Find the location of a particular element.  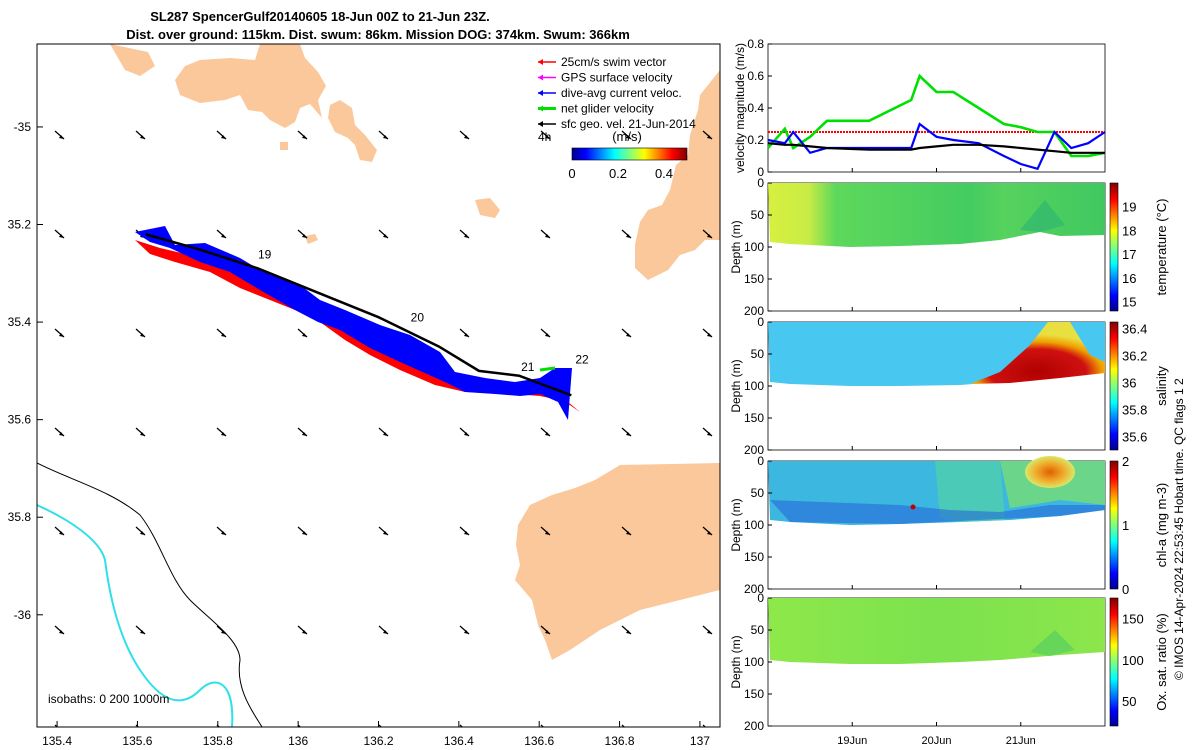

lon-tick-label: 136.6 is located at coordinates (539, 741).